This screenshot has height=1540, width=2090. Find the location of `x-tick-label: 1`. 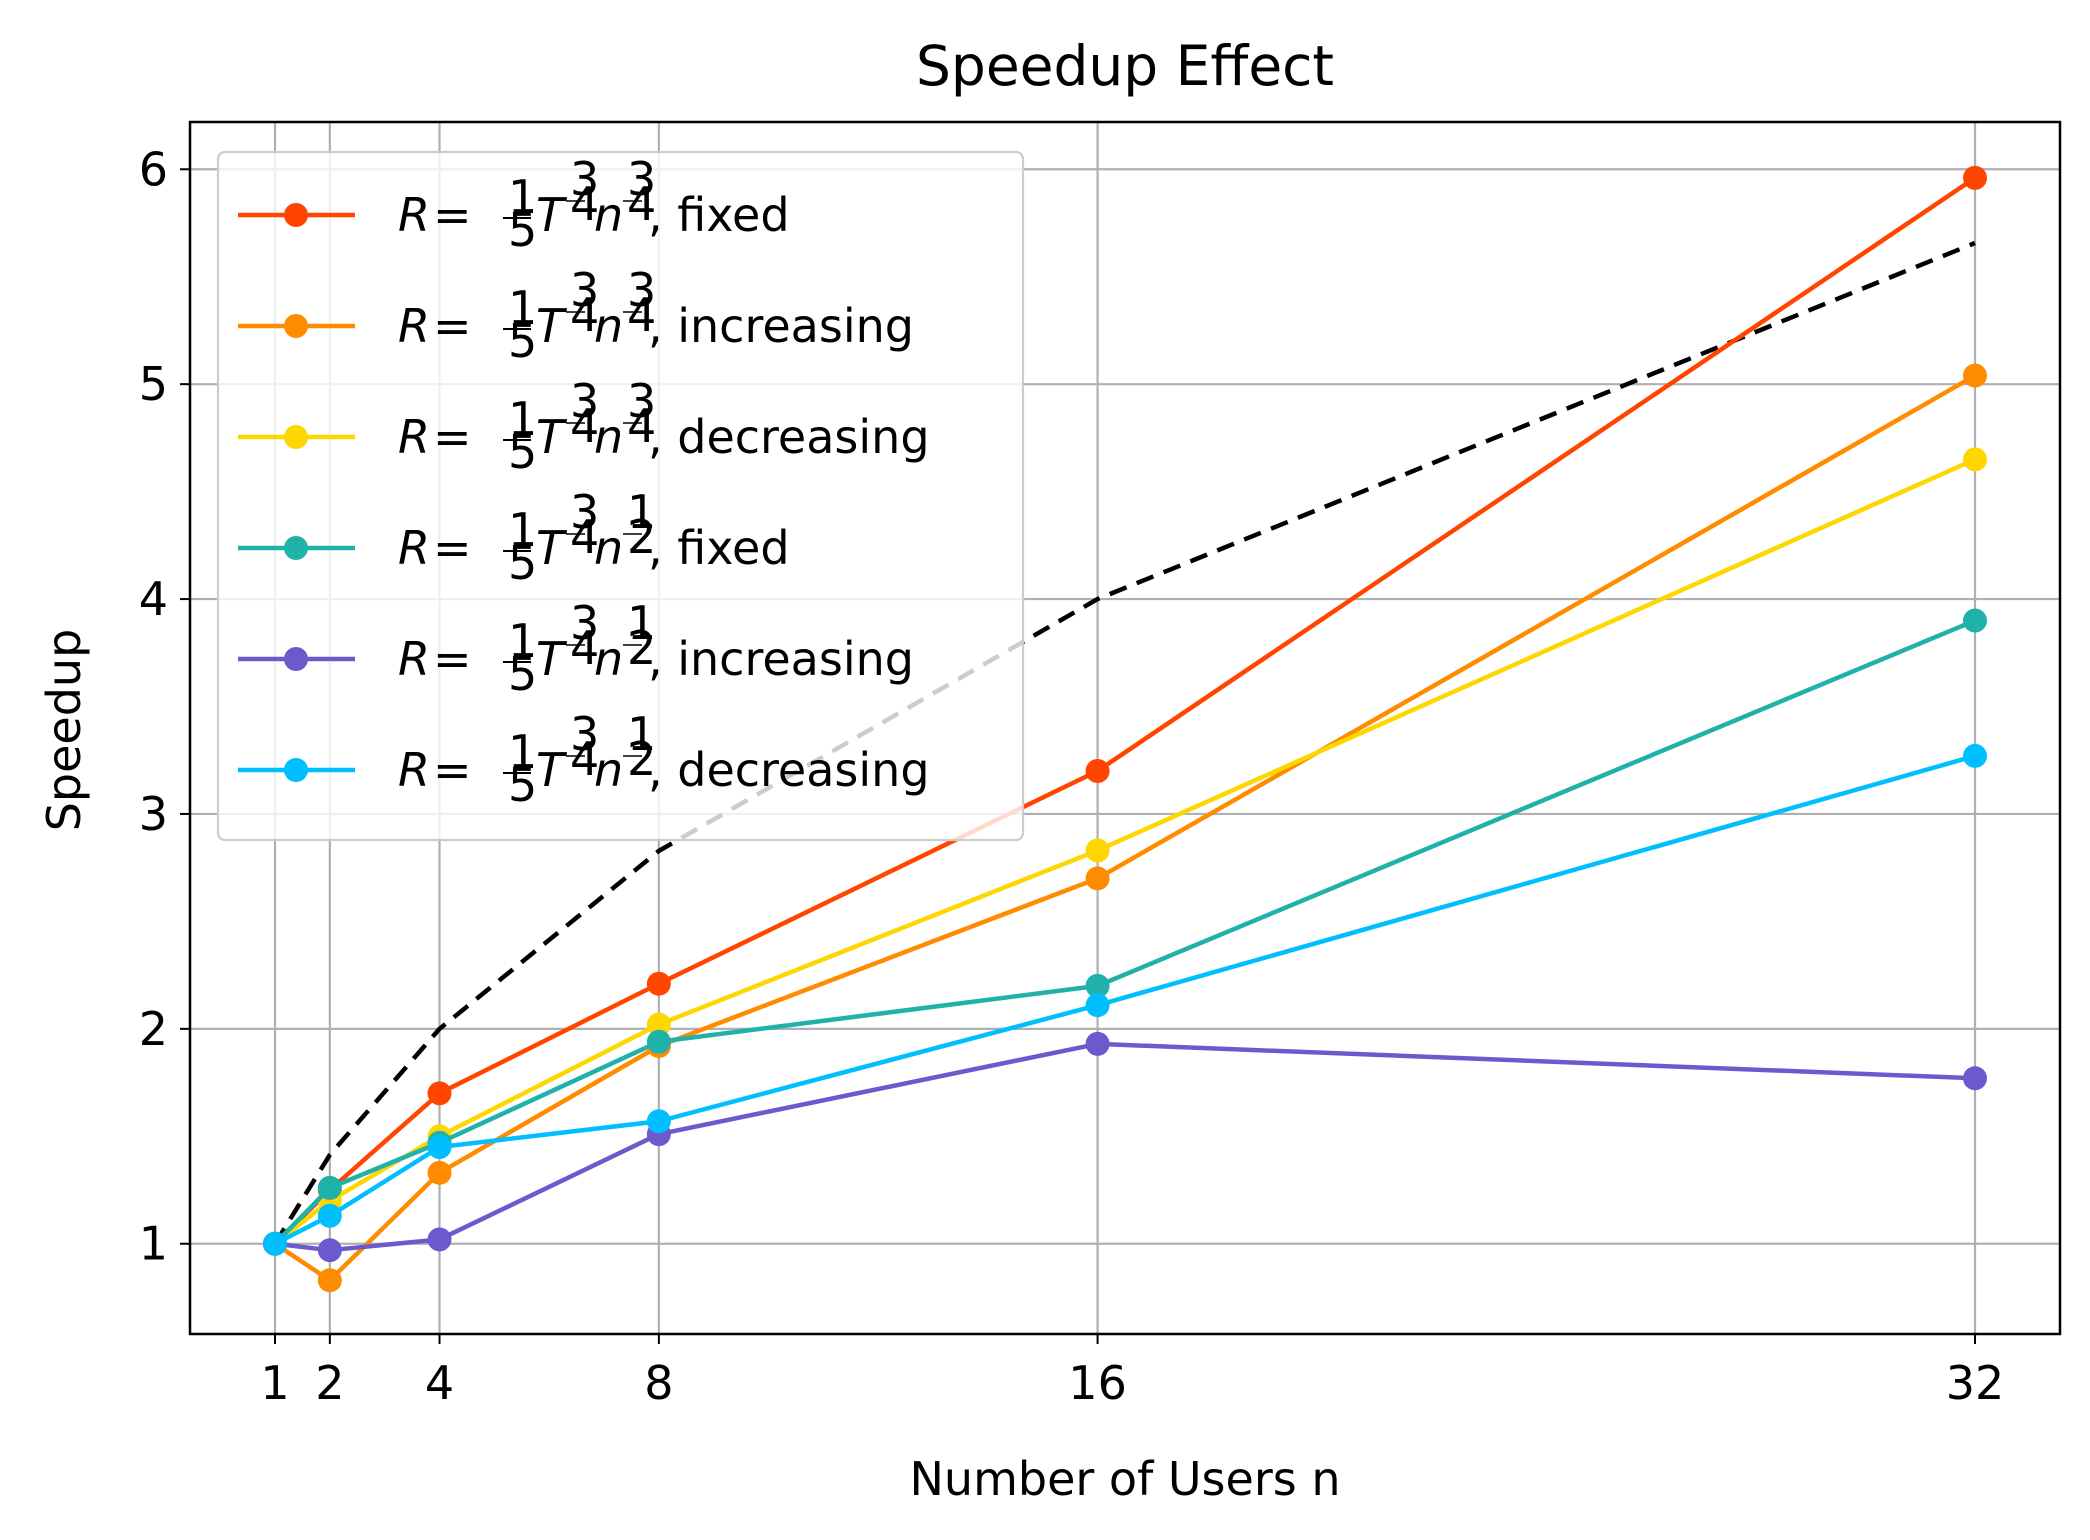

x-tick-label: 1 is located at coordinates (274, 1383).